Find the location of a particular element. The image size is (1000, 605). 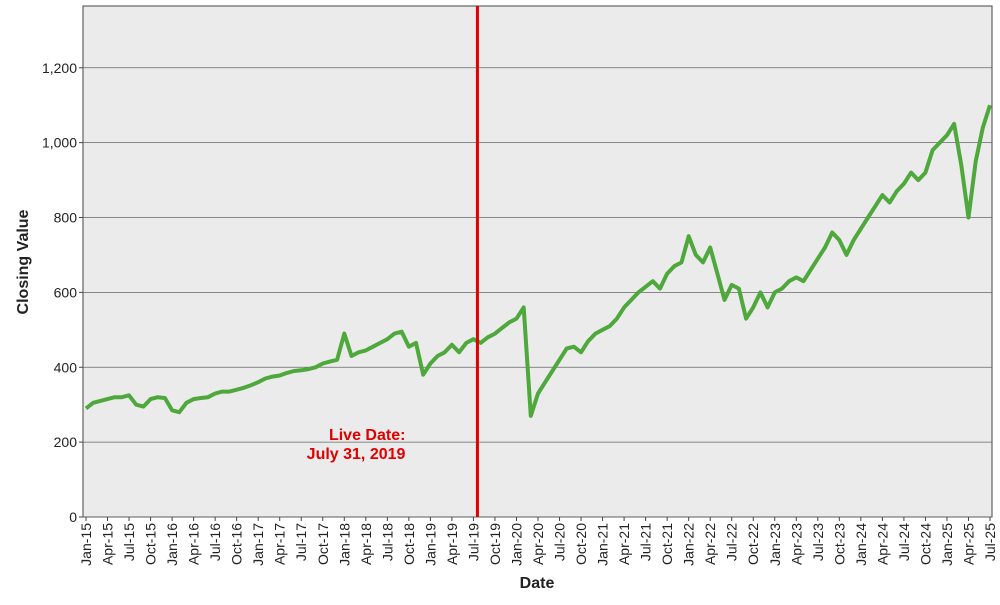

x-tick-label: Jul-16 is located at coordinates (215, 542).